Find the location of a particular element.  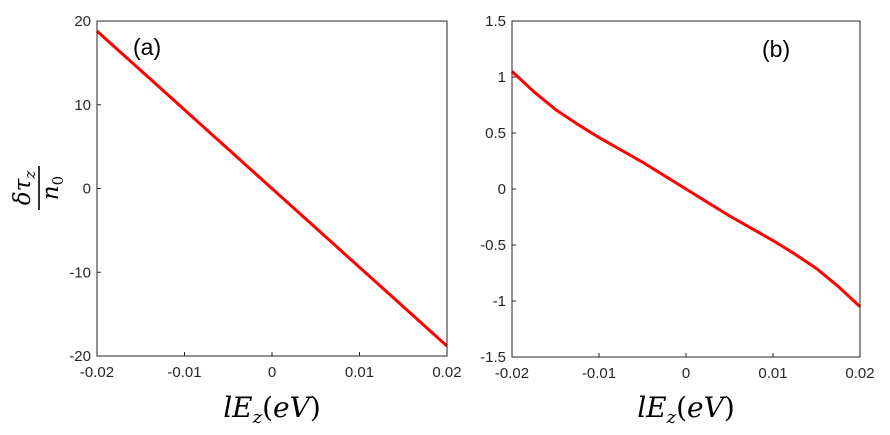

x-tick-label-b: 0.01 is located at coordinates (772, 373).